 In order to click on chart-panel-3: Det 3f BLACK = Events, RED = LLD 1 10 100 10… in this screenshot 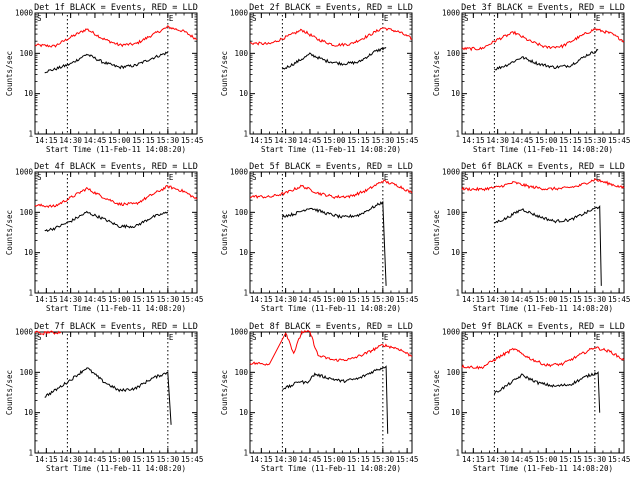, I will do `click(531, 78)`.